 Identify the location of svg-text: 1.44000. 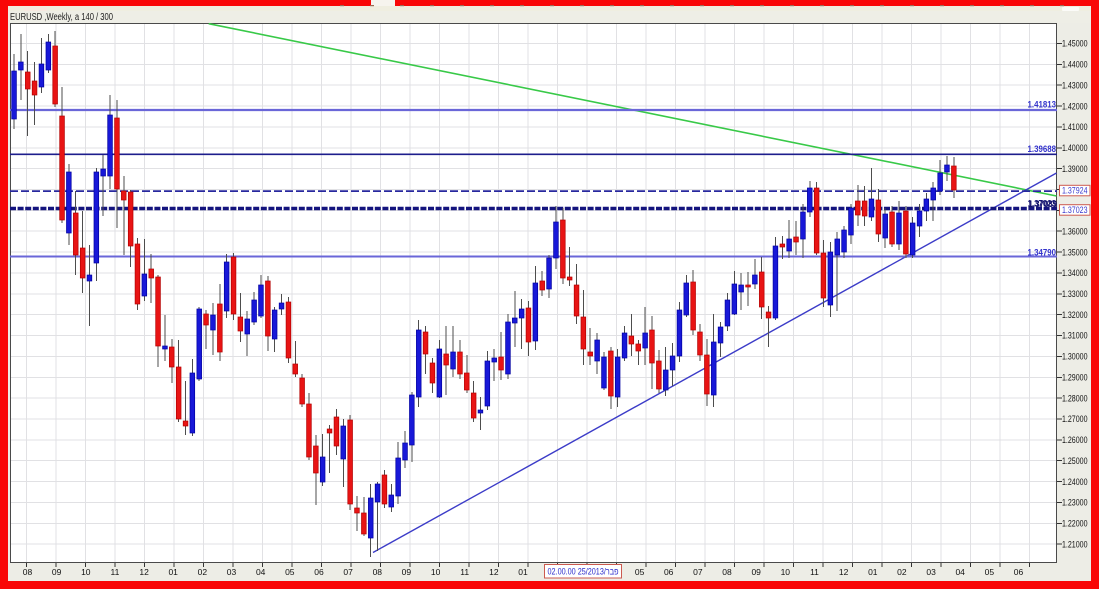
(1075, 65).